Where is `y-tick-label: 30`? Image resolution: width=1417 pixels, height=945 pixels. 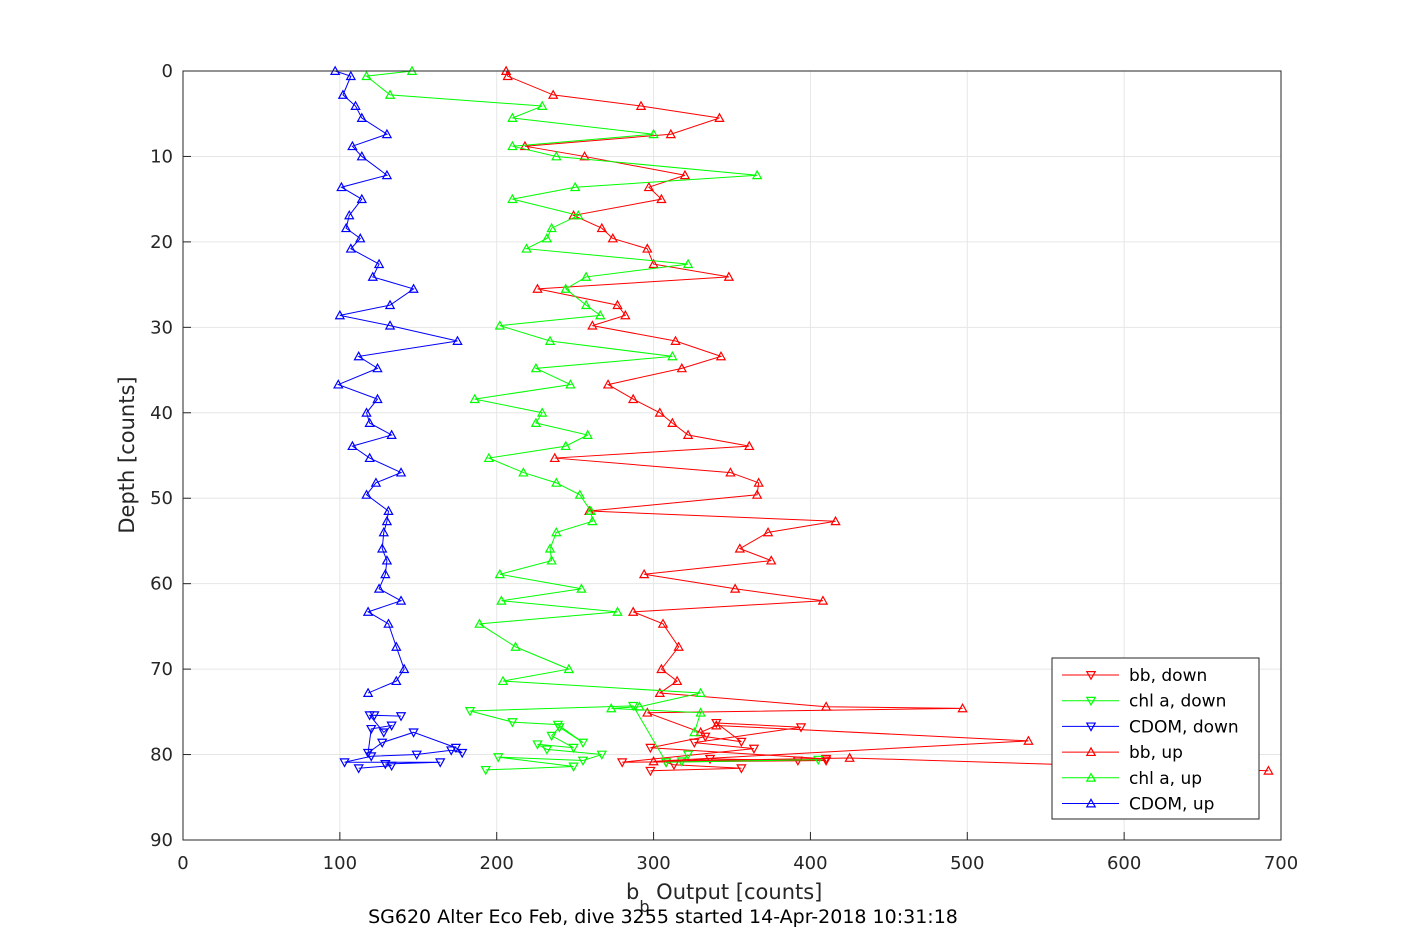 y-tick-label: 30 is located at coordinates (161, 327).